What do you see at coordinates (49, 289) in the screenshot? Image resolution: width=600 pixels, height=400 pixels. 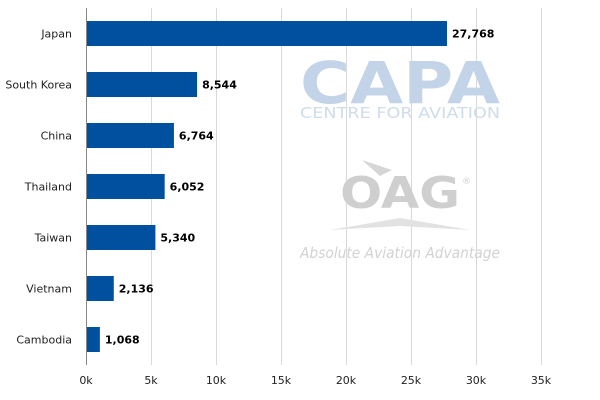 I see `category-label: Vietnam` at bounding box center [49, 289].